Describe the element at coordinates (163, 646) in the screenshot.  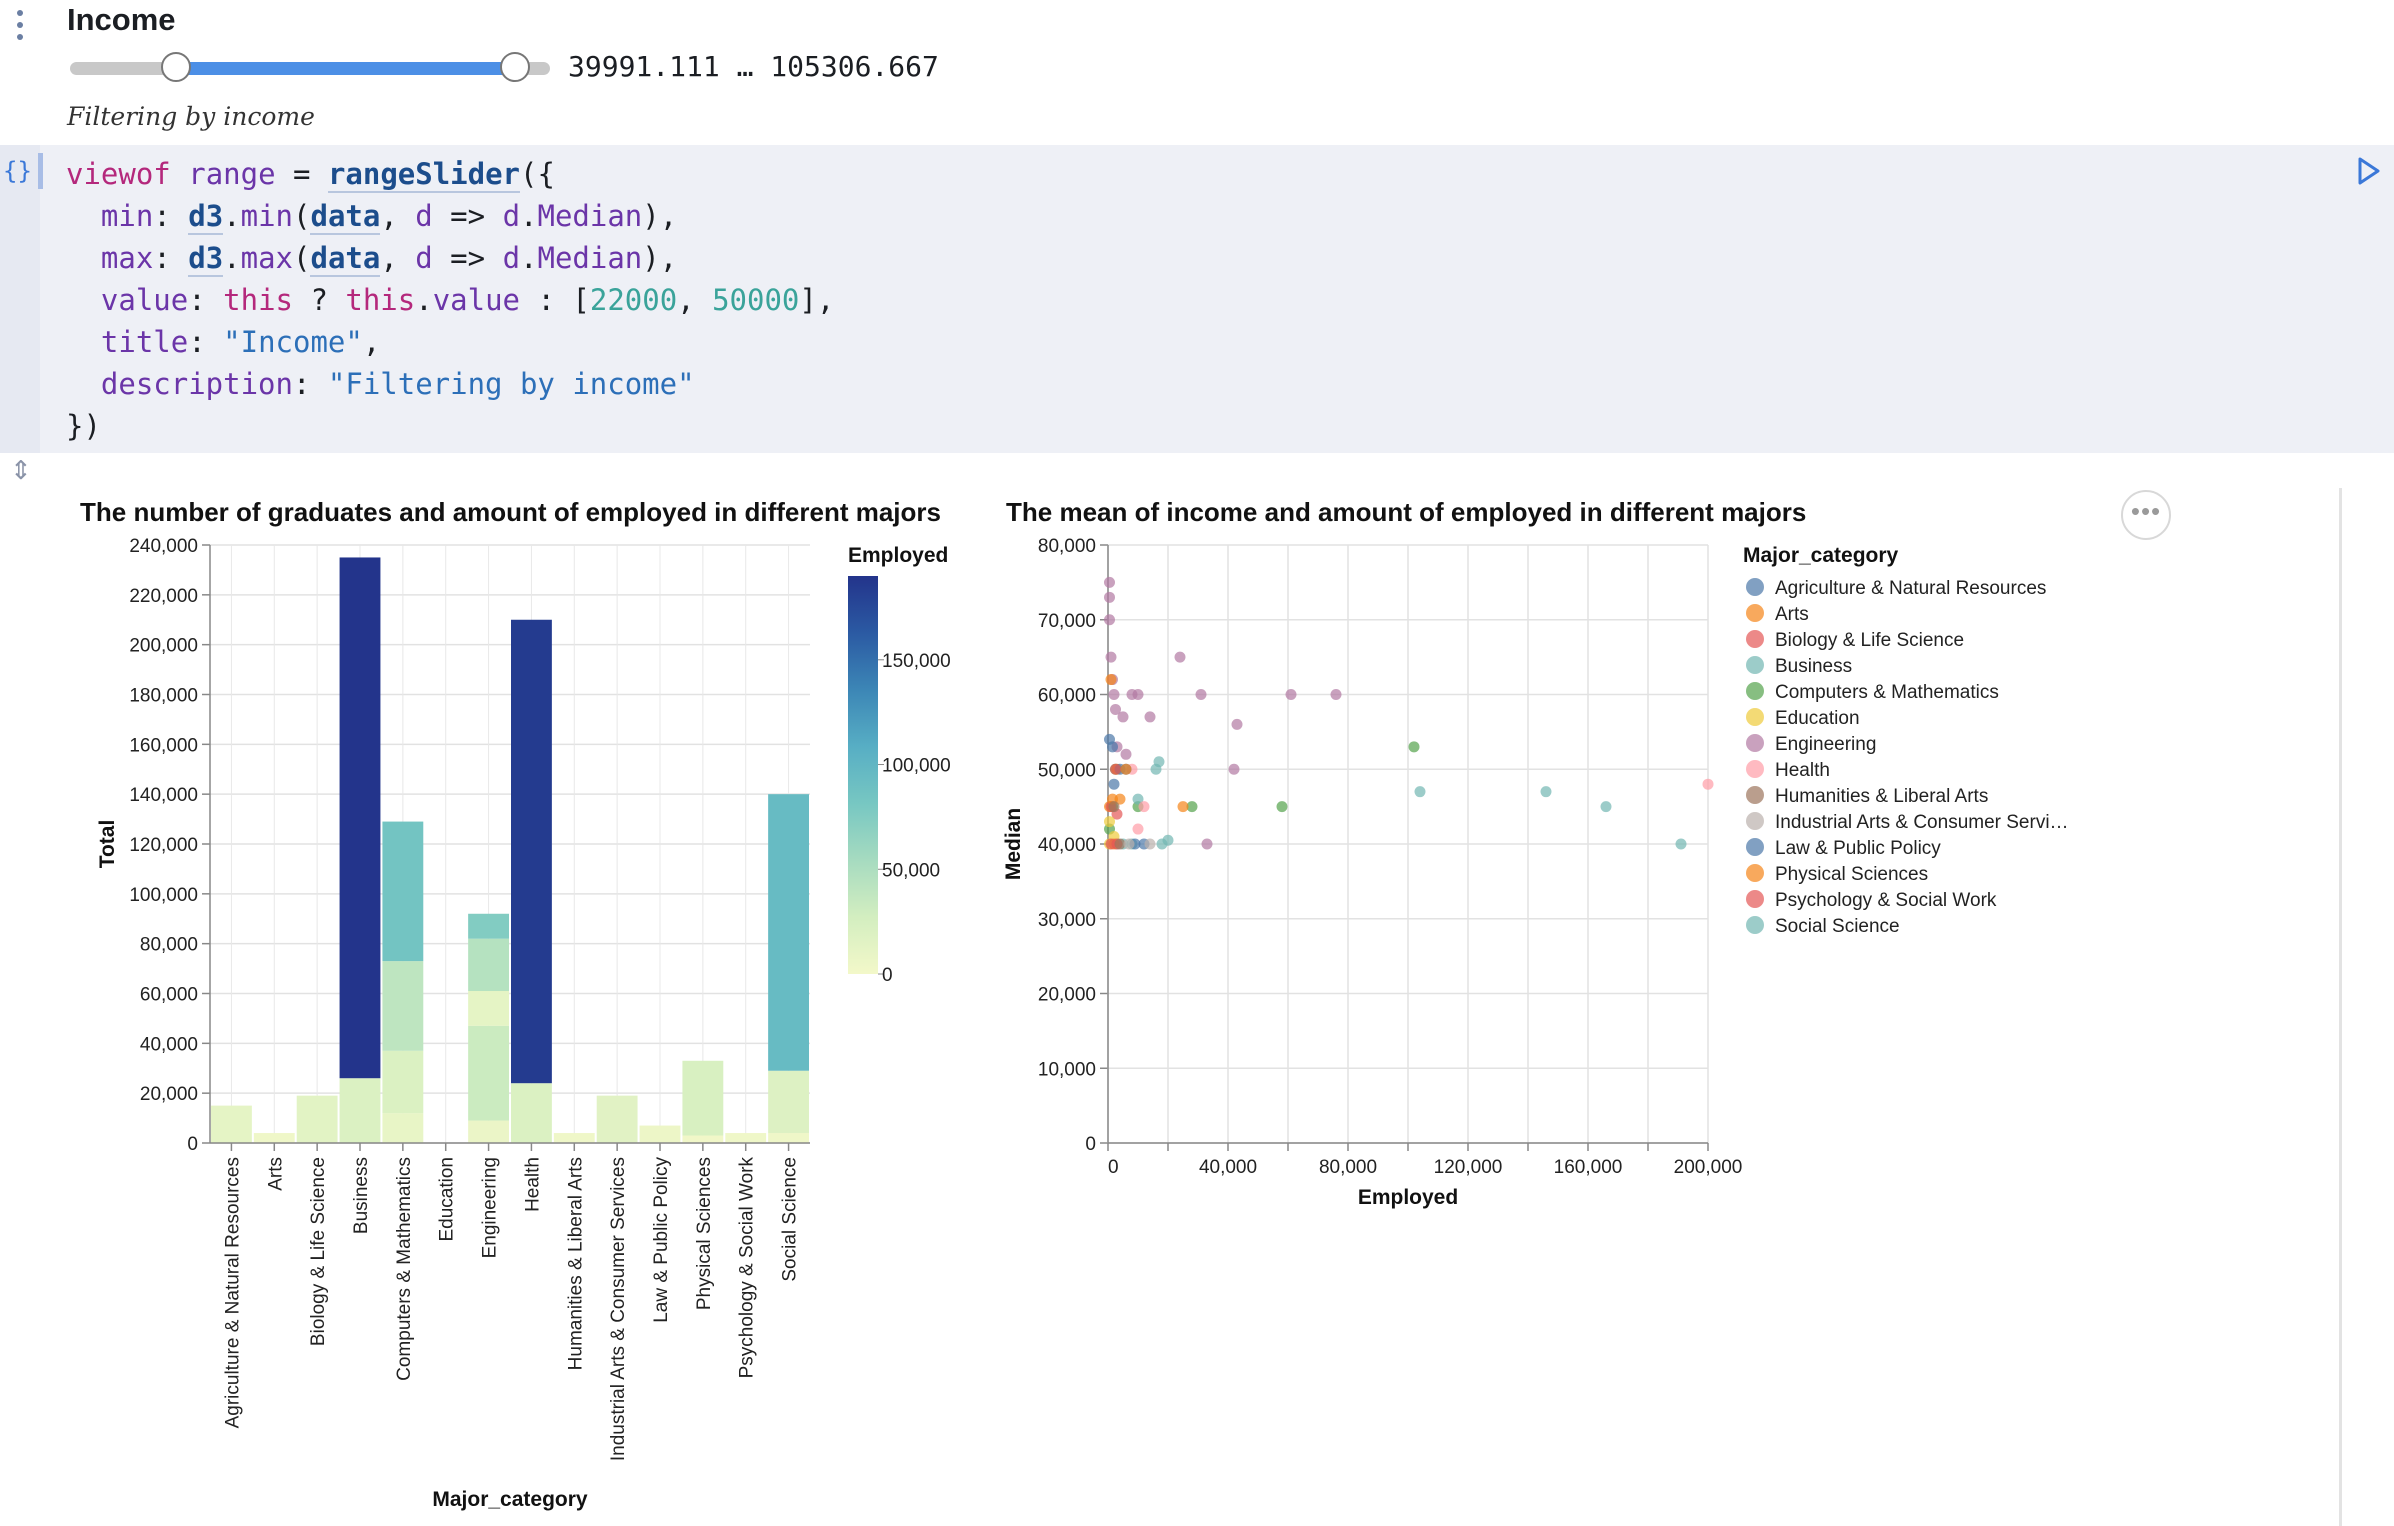
I see `chart1-ytick-label: 200,000` at that location.